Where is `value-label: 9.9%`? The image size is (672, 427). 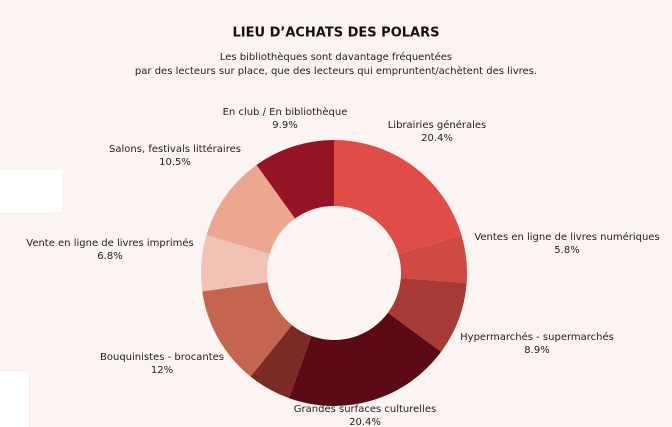
value-label: 9.9% is located at coordinates (284, 125).